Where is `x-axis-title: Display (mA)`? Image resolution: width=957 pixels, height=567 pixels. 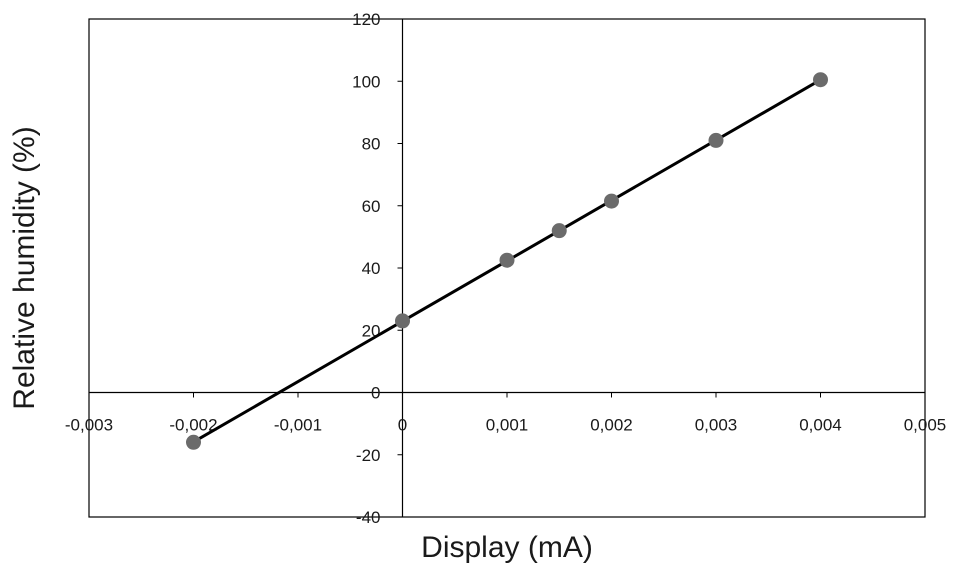 x-axis-title: Display (mA) is located at coordinates (507, 547).